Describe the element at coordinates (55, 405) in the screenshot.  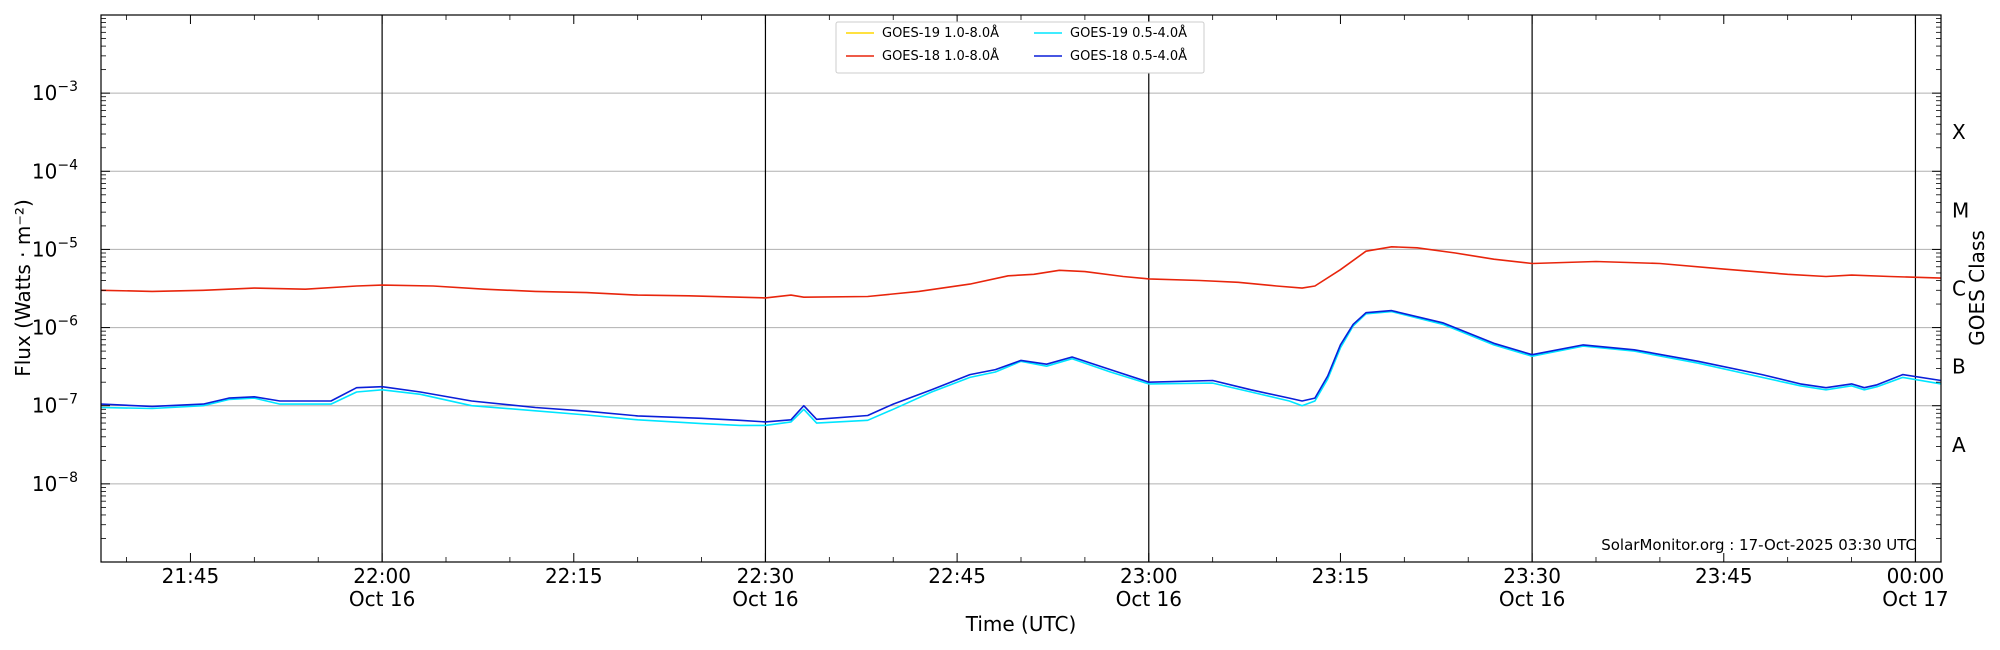
I see `y-tick-label: 10⁻⁷` at that location.